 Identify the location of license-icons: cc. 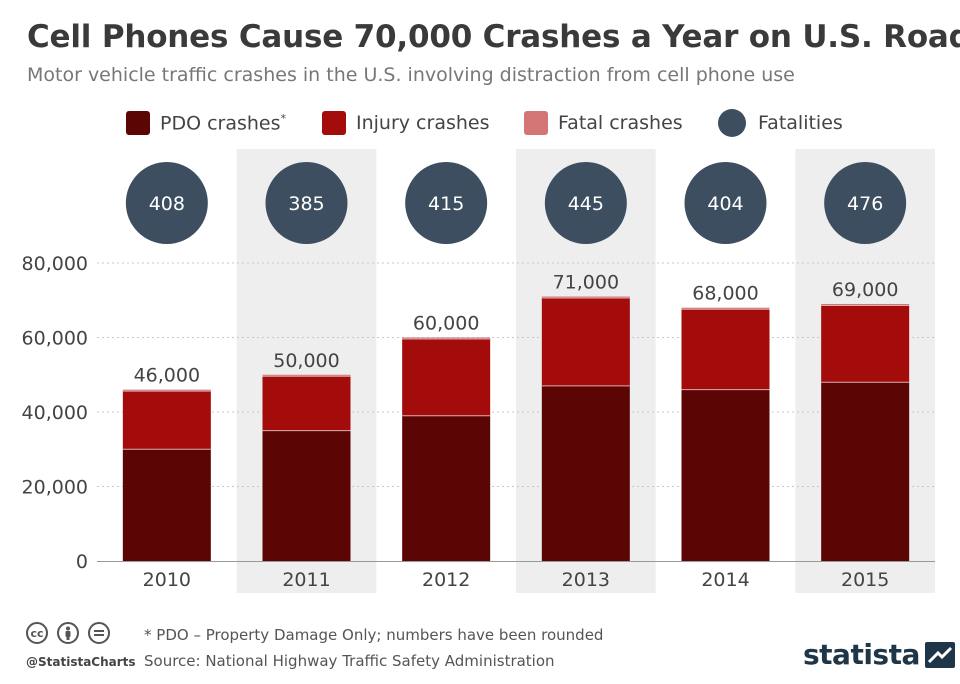
(72, 633).